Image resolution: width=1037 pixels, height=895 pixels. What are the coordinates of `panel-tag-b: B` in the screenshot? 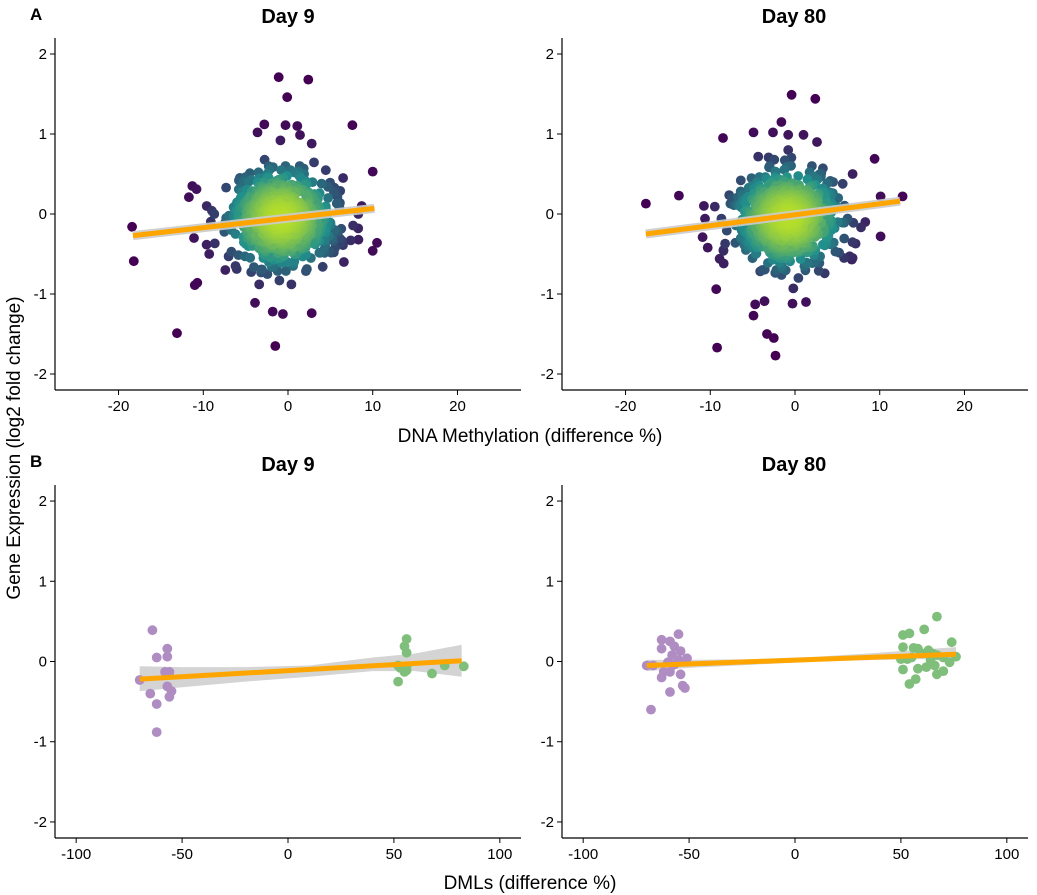 It's located at (36, 461).